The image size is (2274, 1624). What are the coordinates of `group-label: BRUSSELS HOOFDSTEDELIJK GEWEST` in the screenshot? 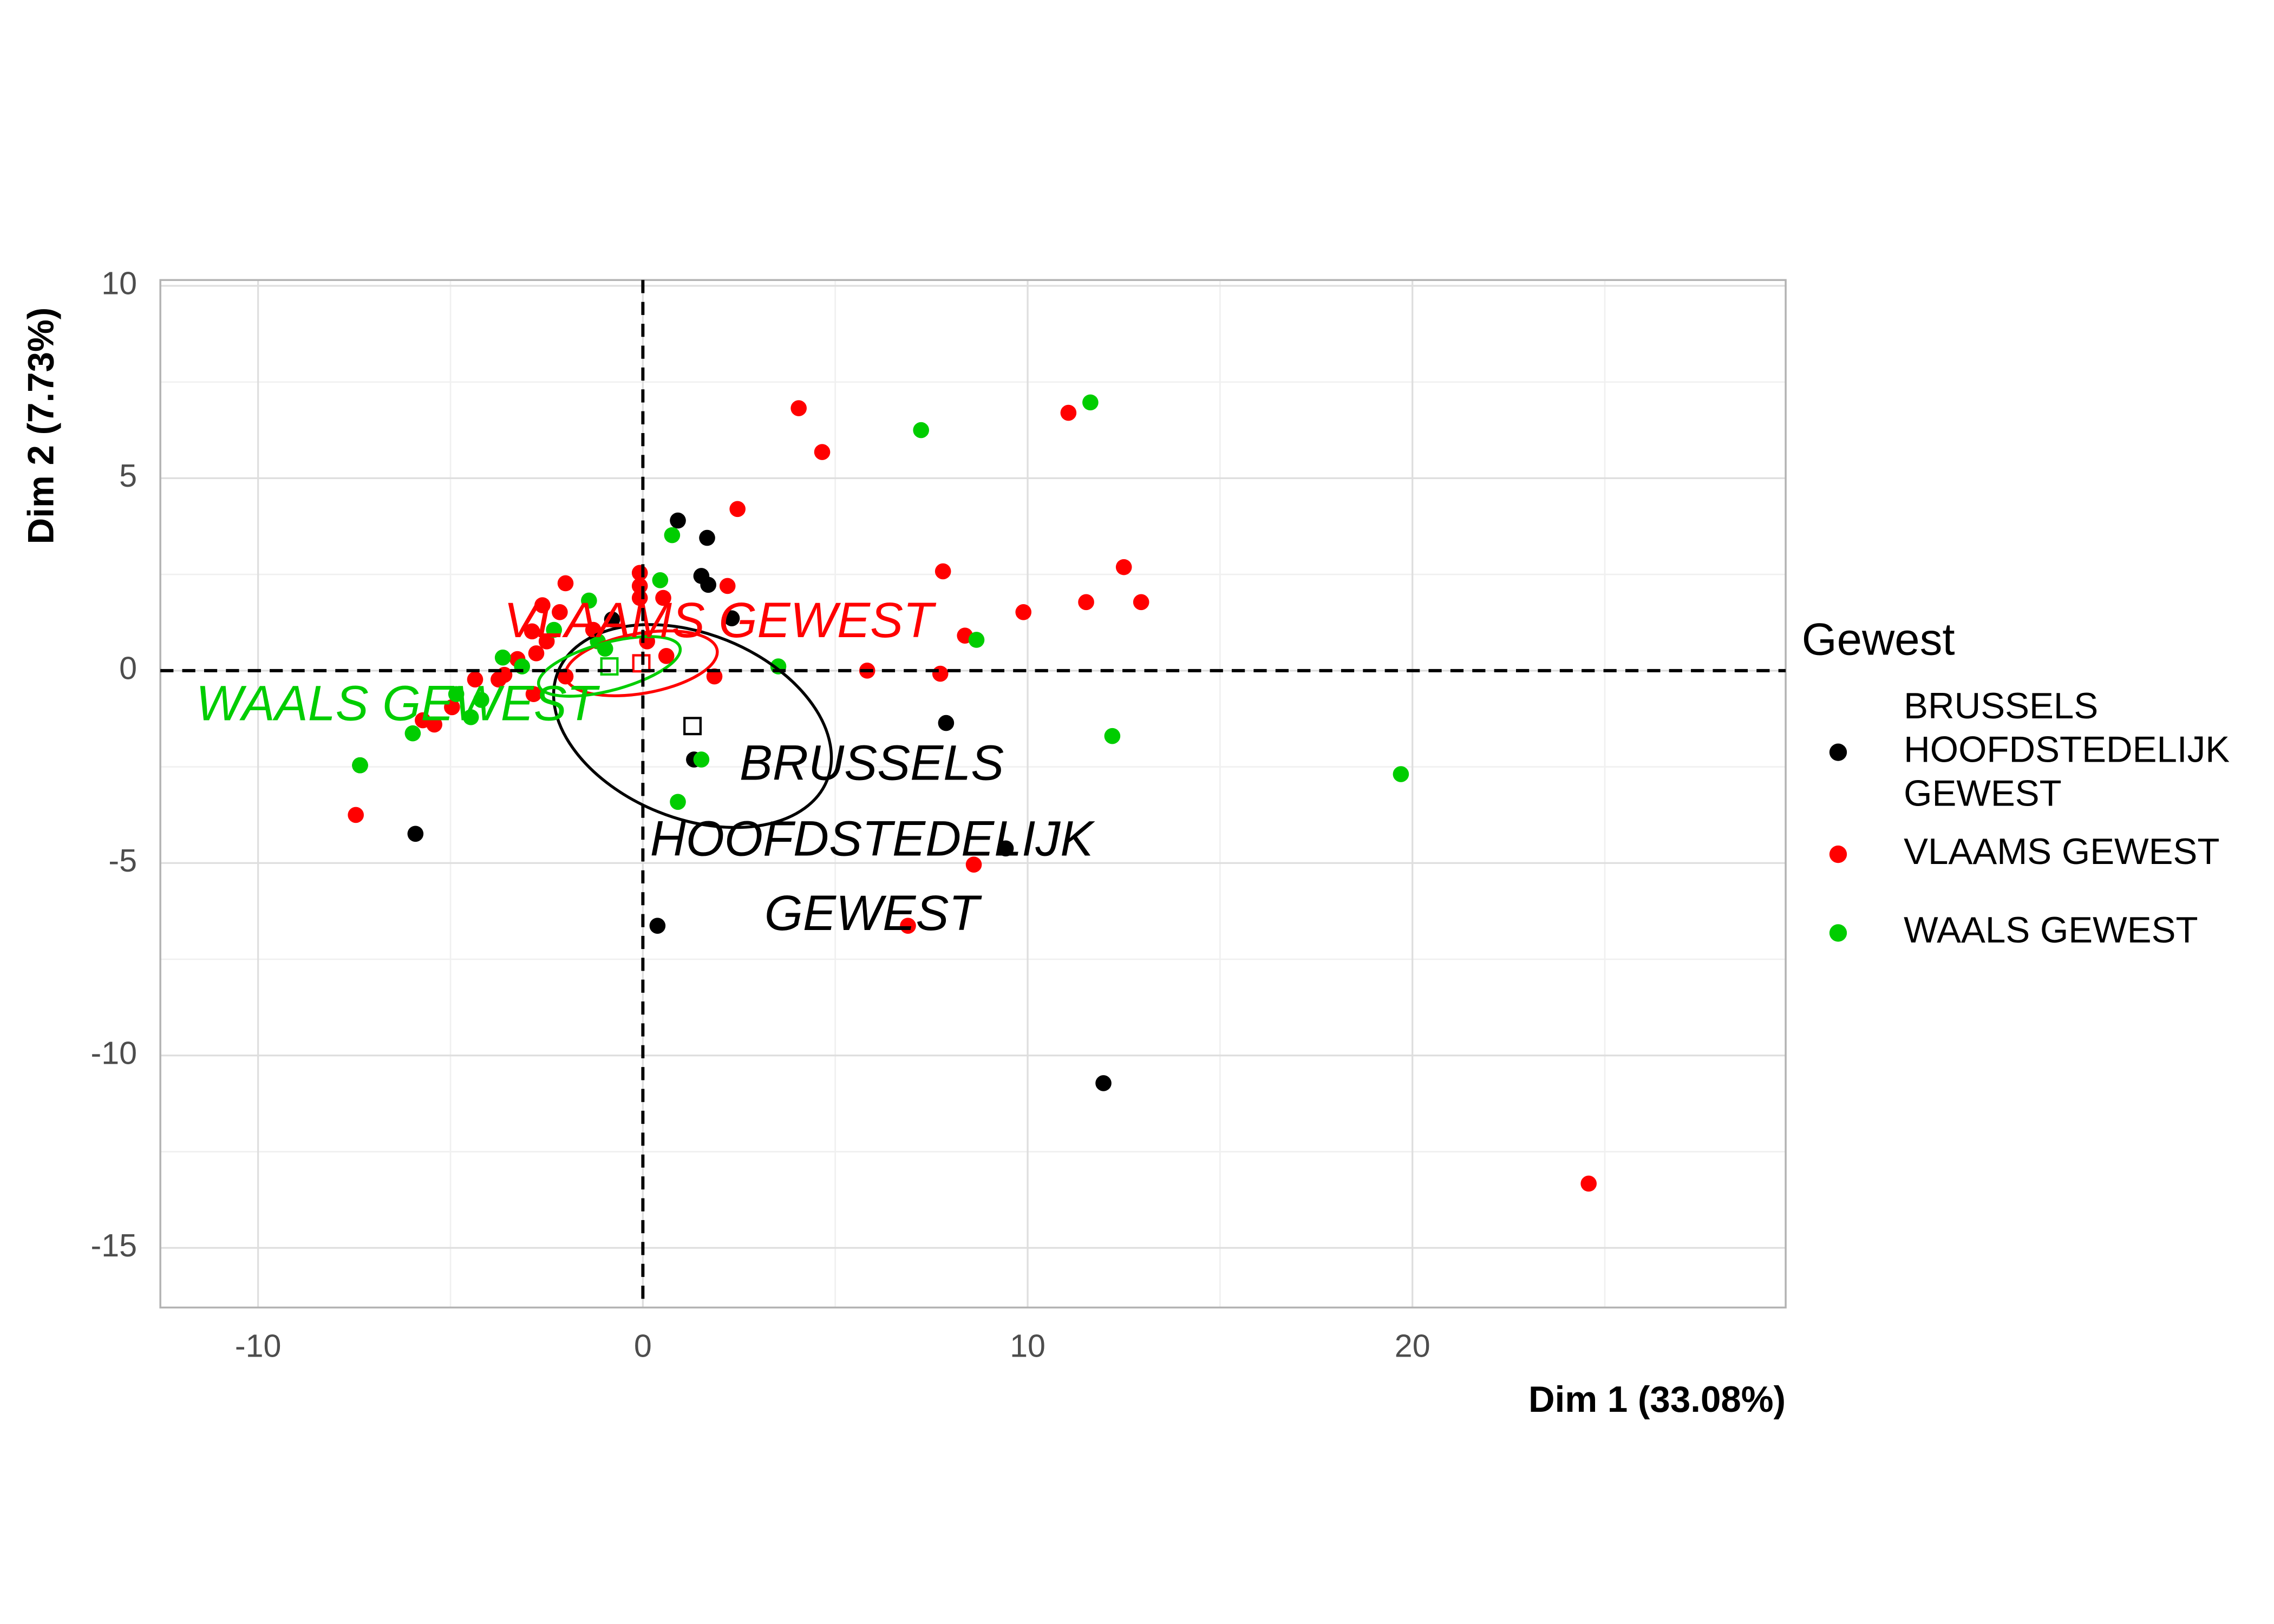 It's located at (873, 838).